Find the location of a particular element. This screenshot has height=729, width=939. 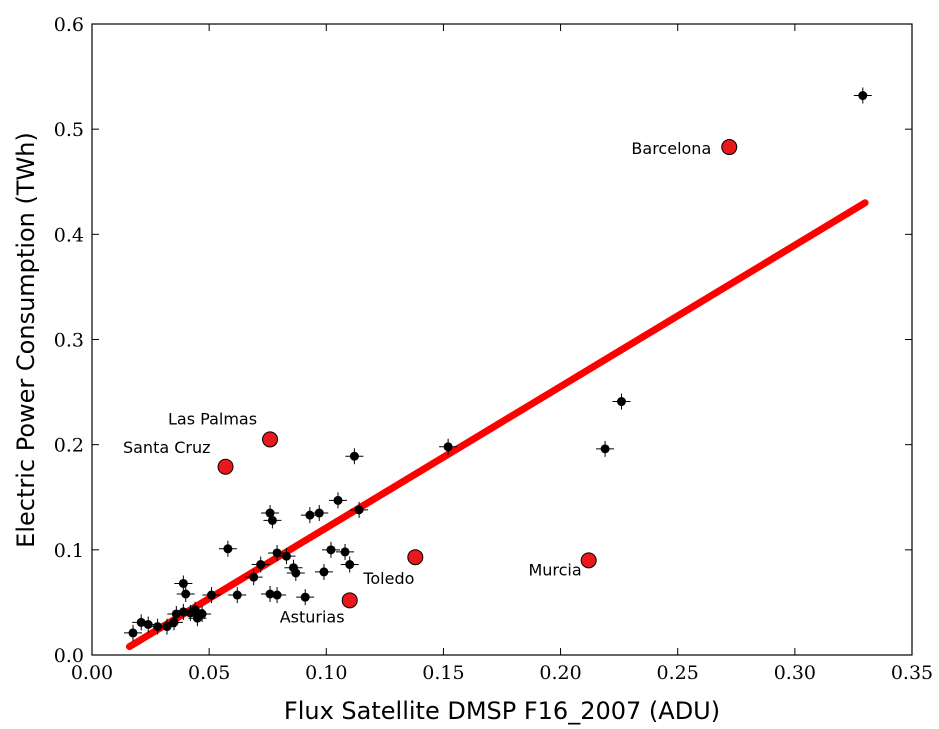

x-tick-label: 0.10 is located at coordinates (326, 673).